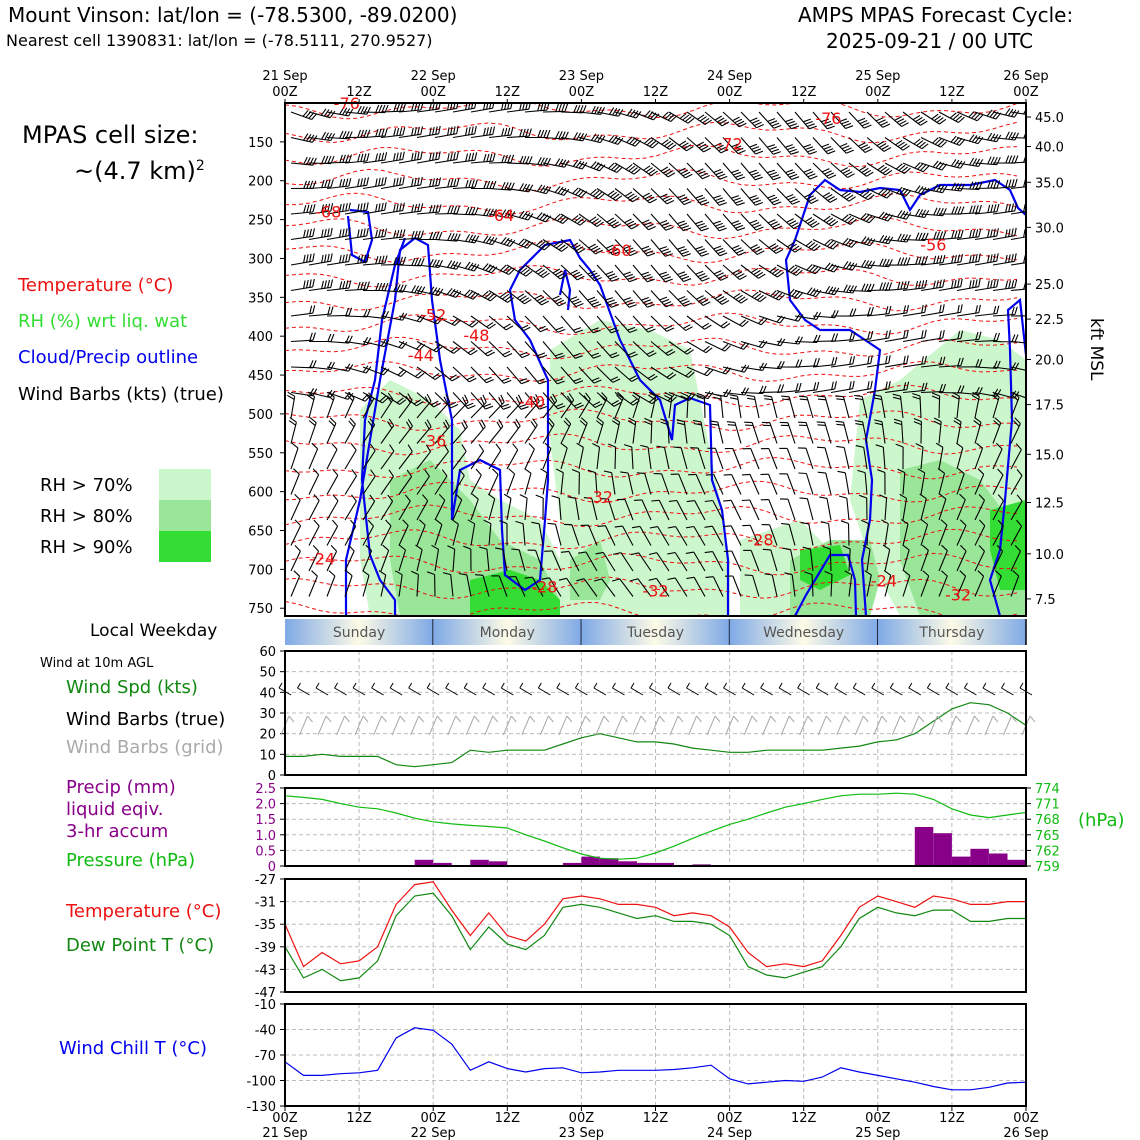 This screenshot has width=1140, height=1140. I want to click on panel-frame, so click(655, 713).